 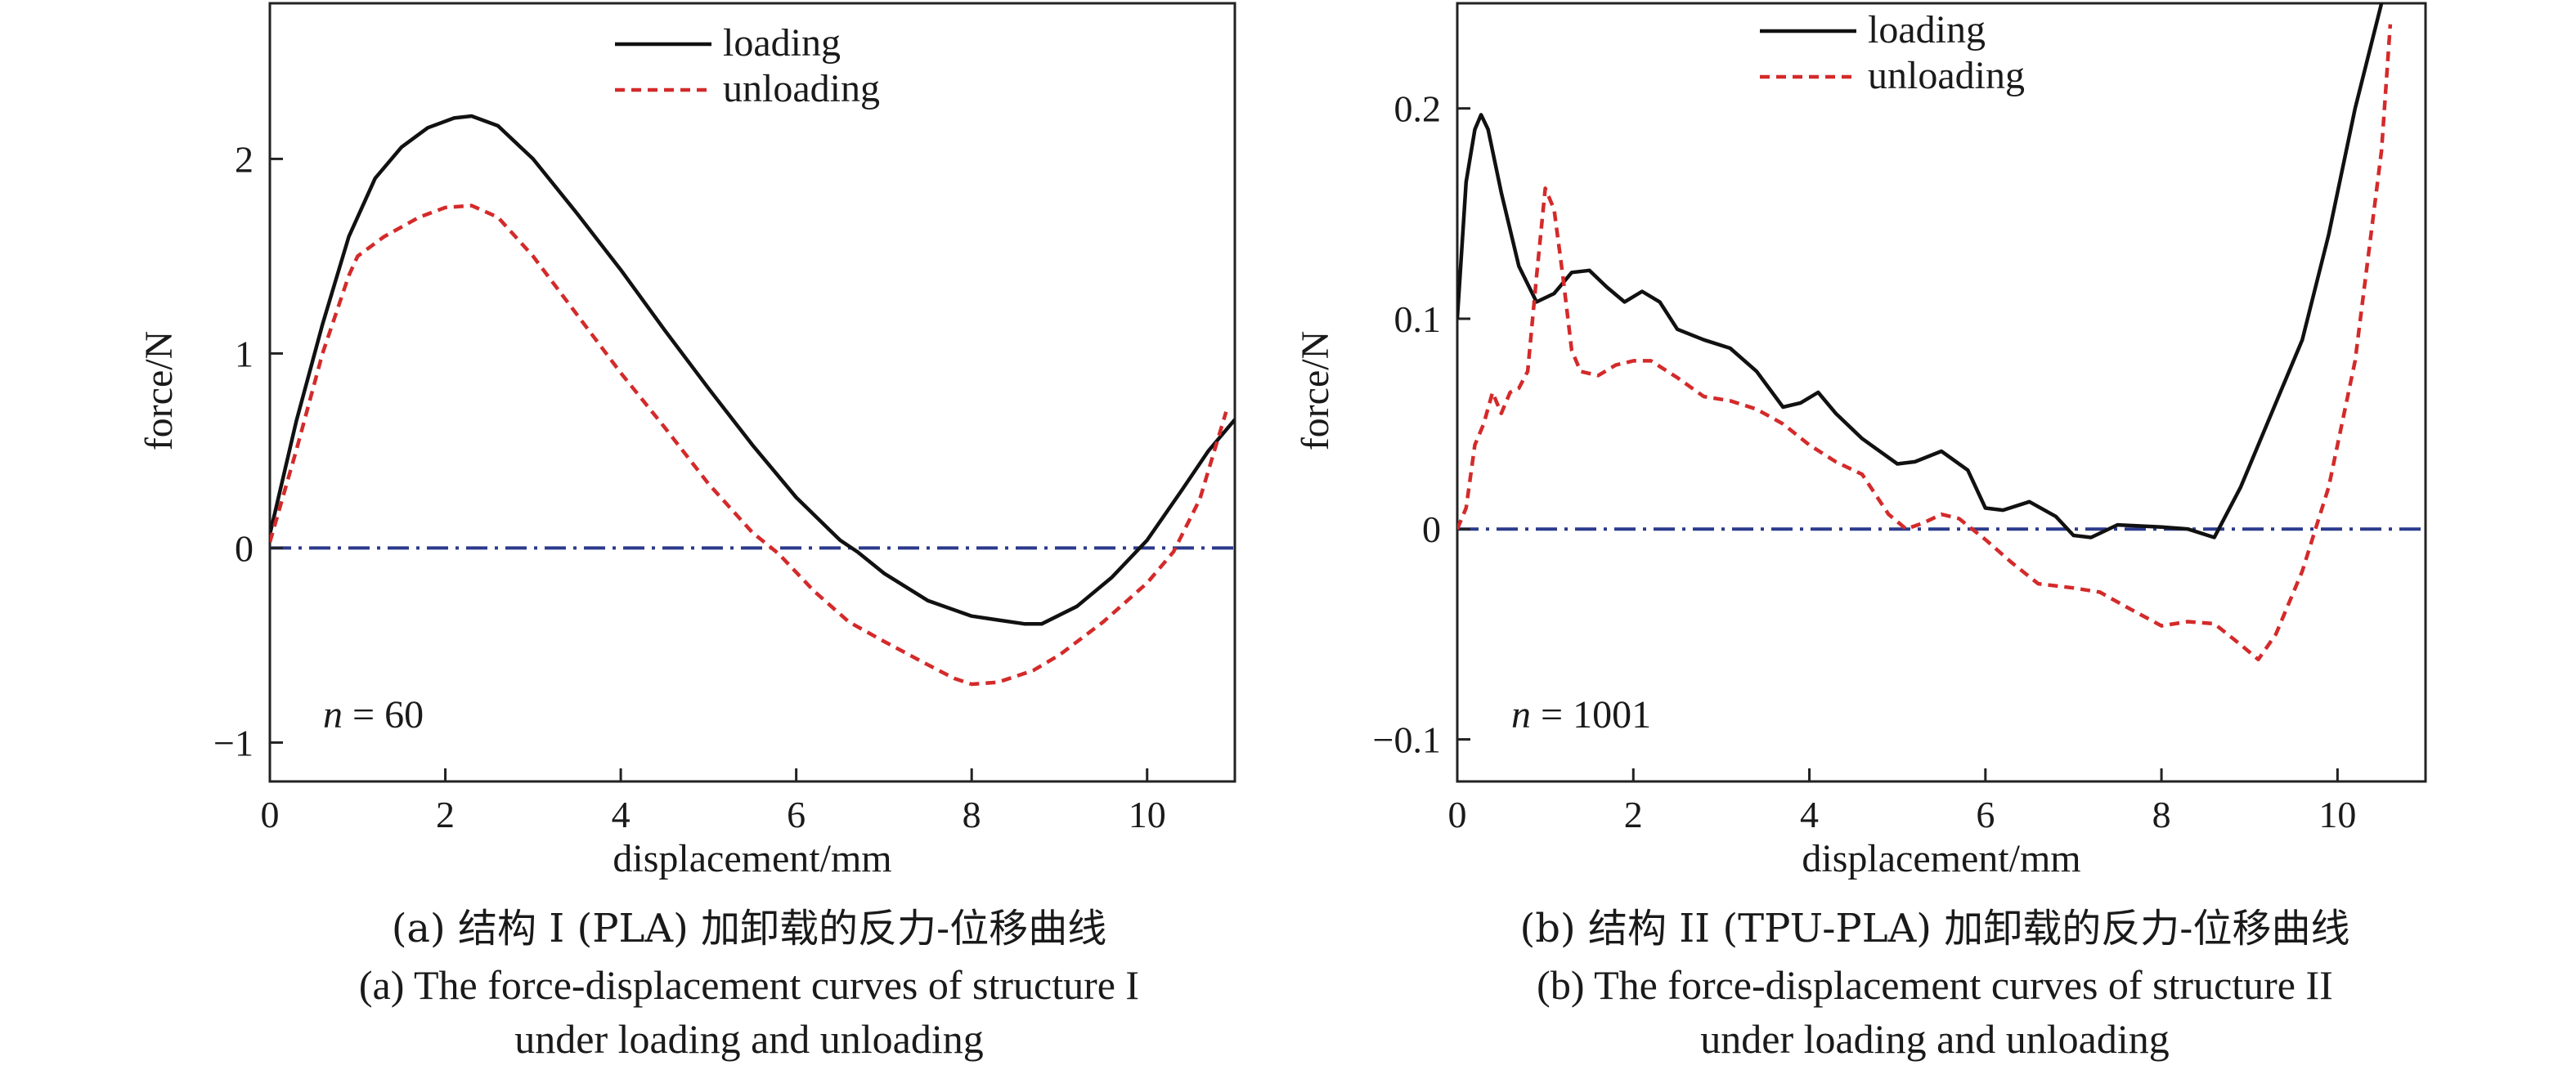 I want to click on y-tick-label: −1, so click(x=233, y=742).